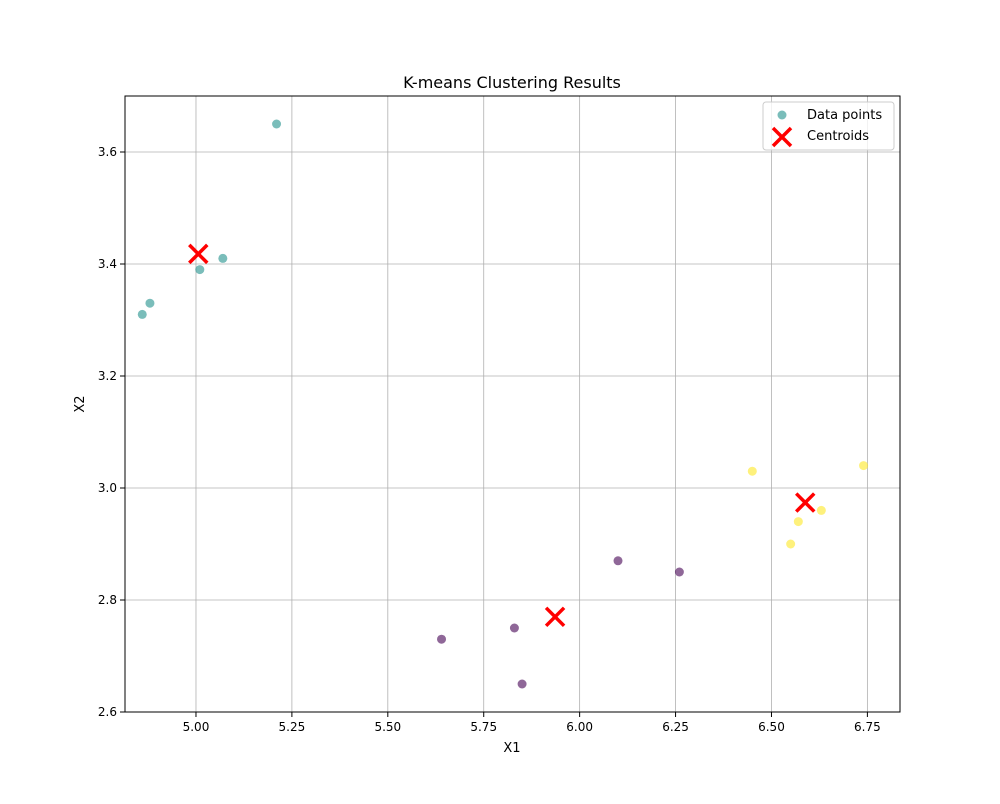  Describe the element at coordinates (107, 488) in the screenshot. I see `y-tick-label: 3.0` at that location.